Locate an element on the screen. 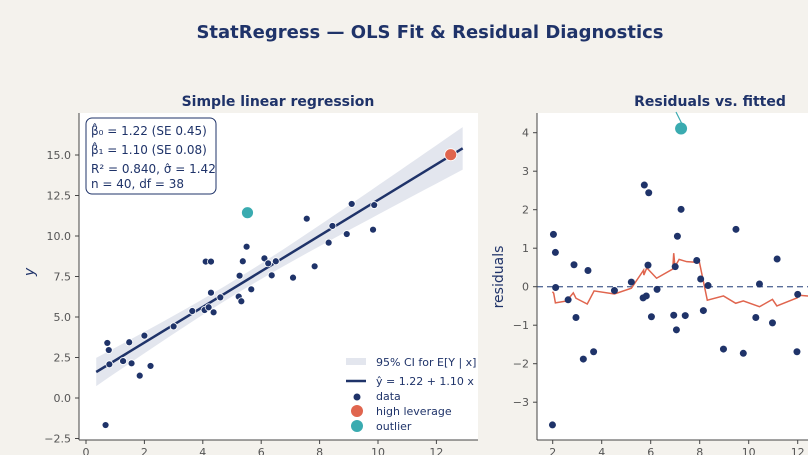  outlier-point is located at coordinates (247, 213).